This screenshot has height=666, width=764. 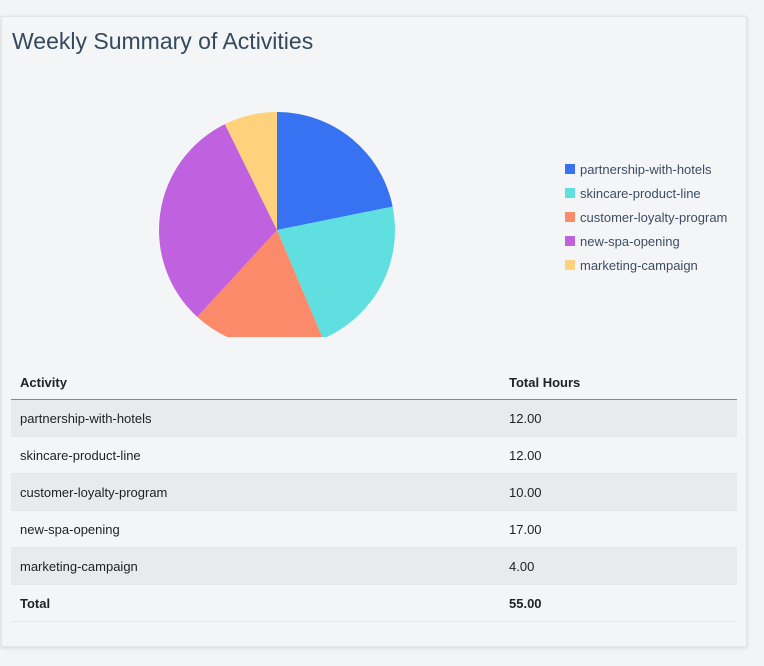 I want to click on table-row: new-spa-opening 17.00, so click(x=374, y=529).